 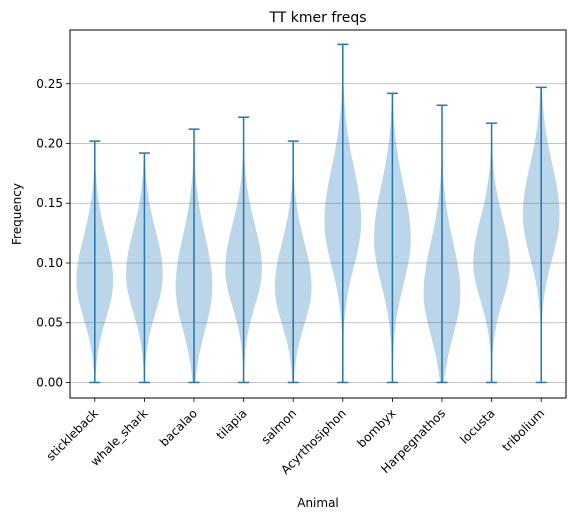 I want to click on y-tick-label: 0.00, so click(x=49, y=382).